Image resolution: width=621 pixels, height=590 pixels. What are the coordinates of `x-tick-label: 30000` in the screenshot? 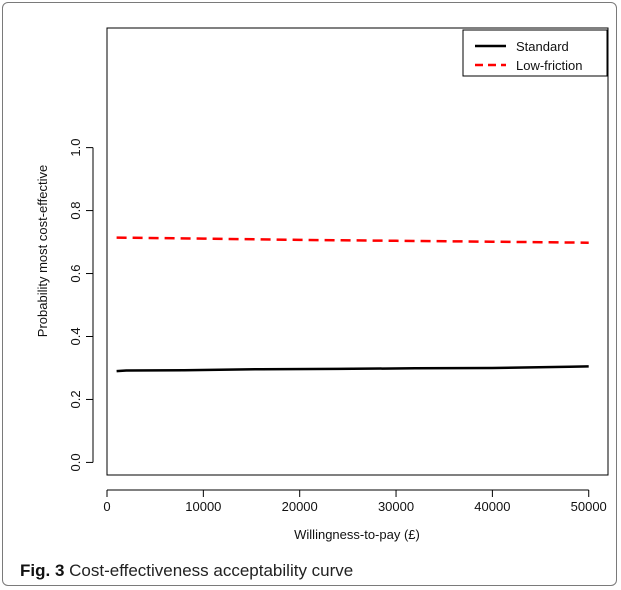 It's located at (396, 506).